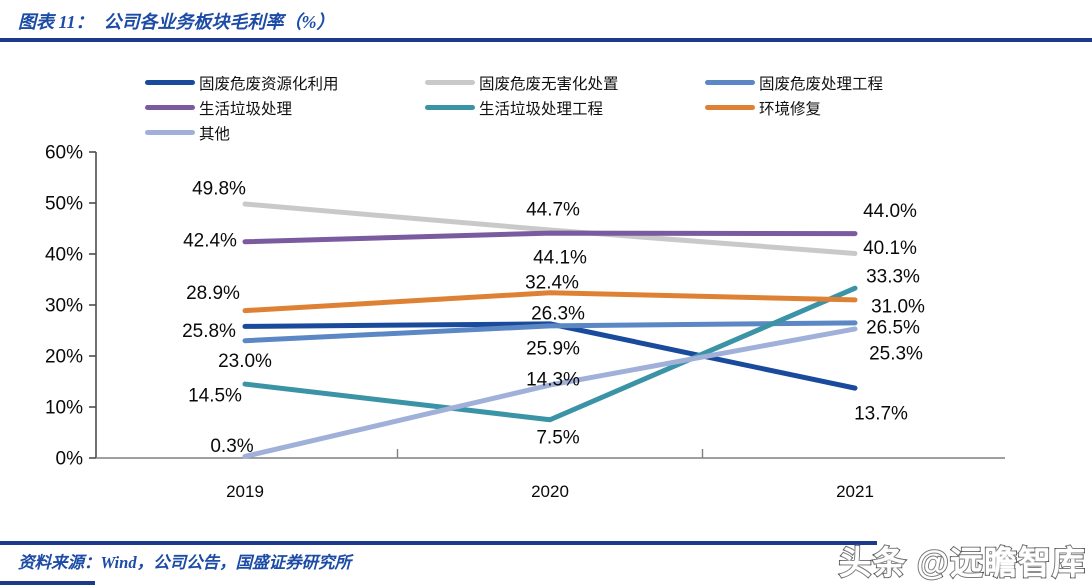  I want to click on x-tick-label: 2020, so click(550, 491).